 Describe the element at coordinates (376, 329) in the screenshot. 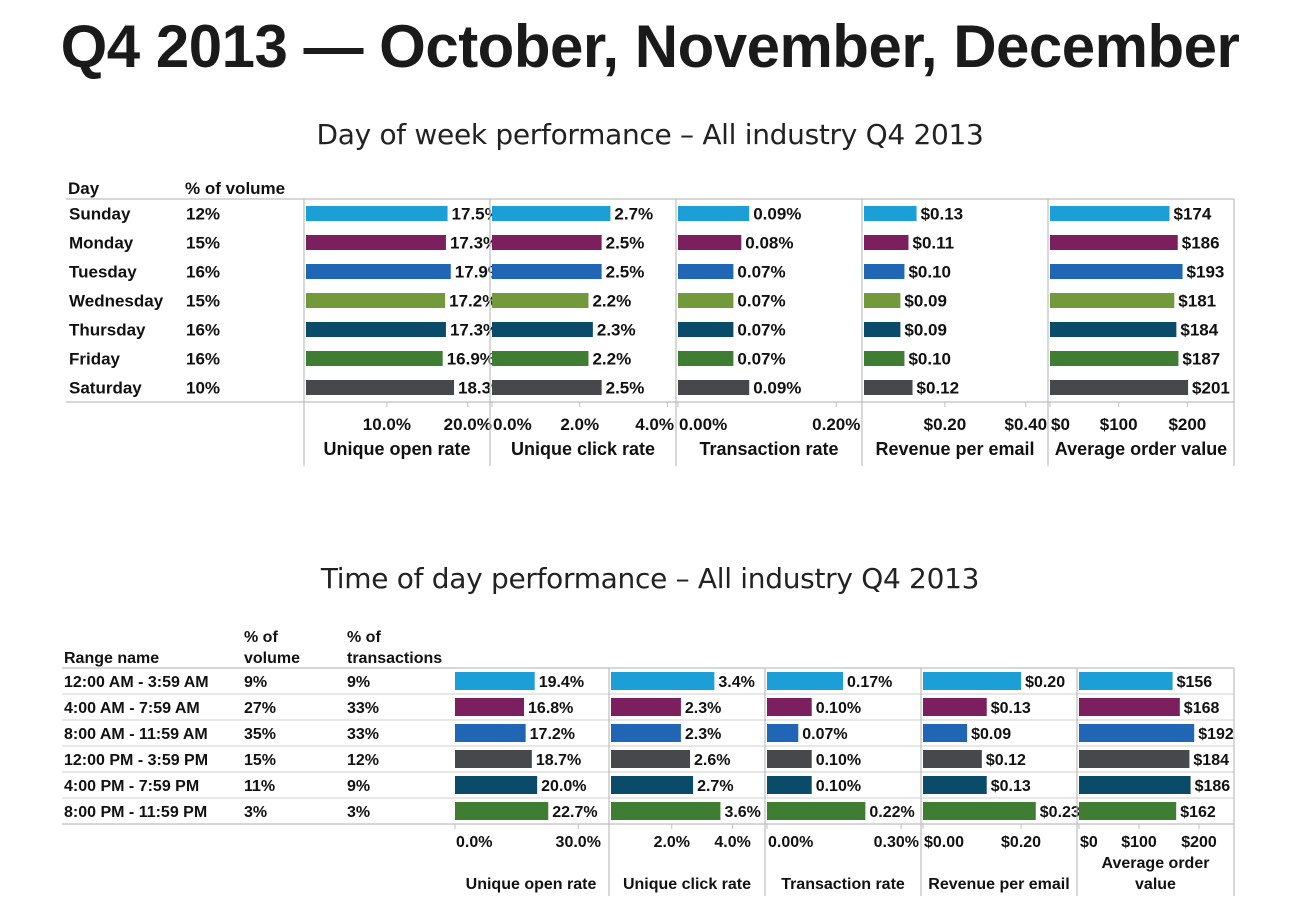

I see `bar-unique-open-rate-thursday` at that location.